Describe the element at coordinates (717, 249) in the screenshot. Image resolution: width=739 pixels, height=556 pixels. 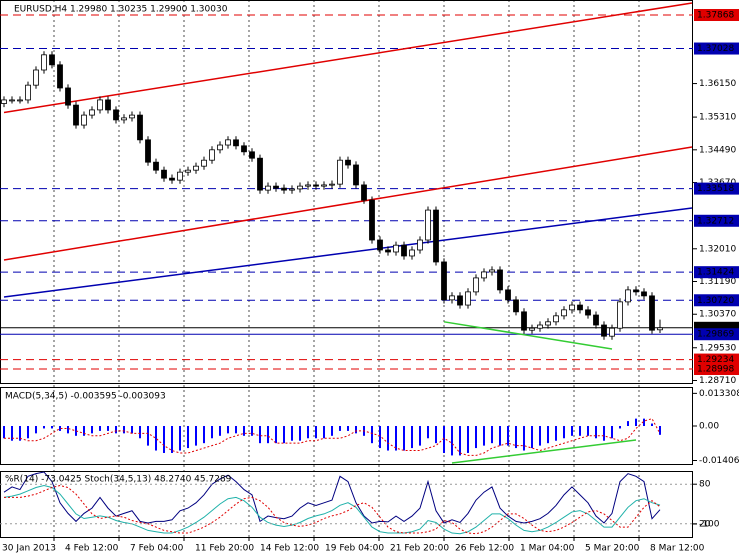
I see `y-tick-label: 1.32010` at that location.